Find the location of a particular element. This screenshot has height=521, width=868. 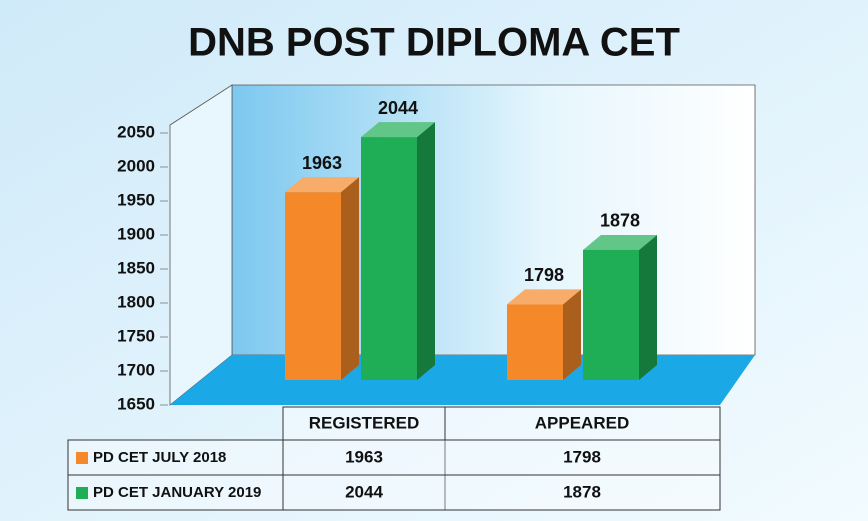

floor is located at coordinates (462, 380).